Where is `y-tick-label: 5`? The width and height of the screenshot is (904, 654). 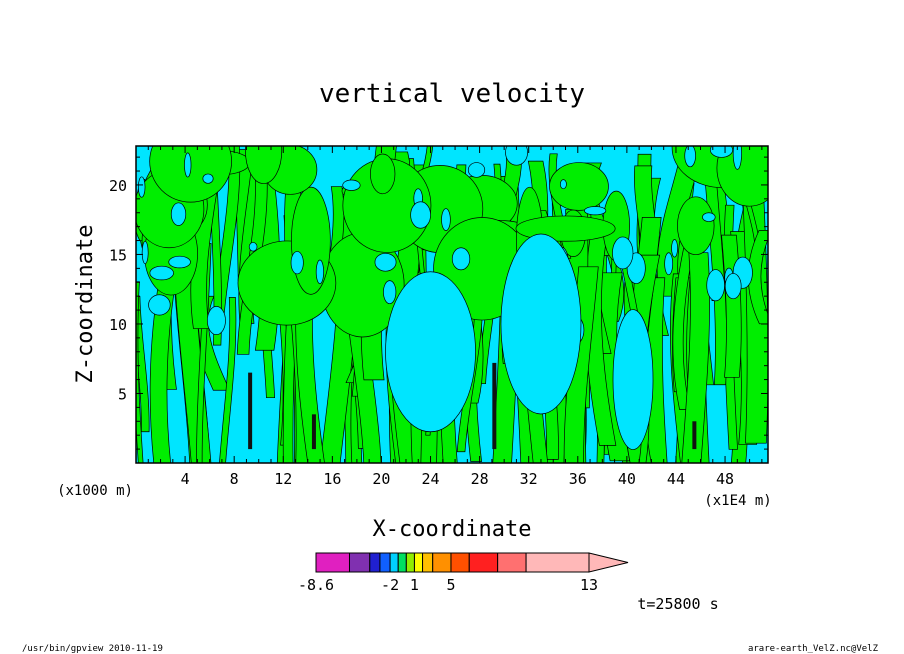 y-tick-label: 5 is located at coordinates (122, 394).